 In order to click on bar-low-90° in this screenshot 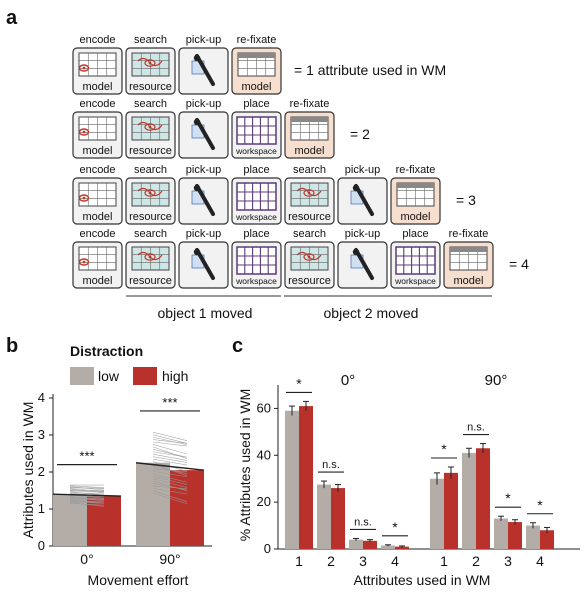, I will do `click(153, 504)`.